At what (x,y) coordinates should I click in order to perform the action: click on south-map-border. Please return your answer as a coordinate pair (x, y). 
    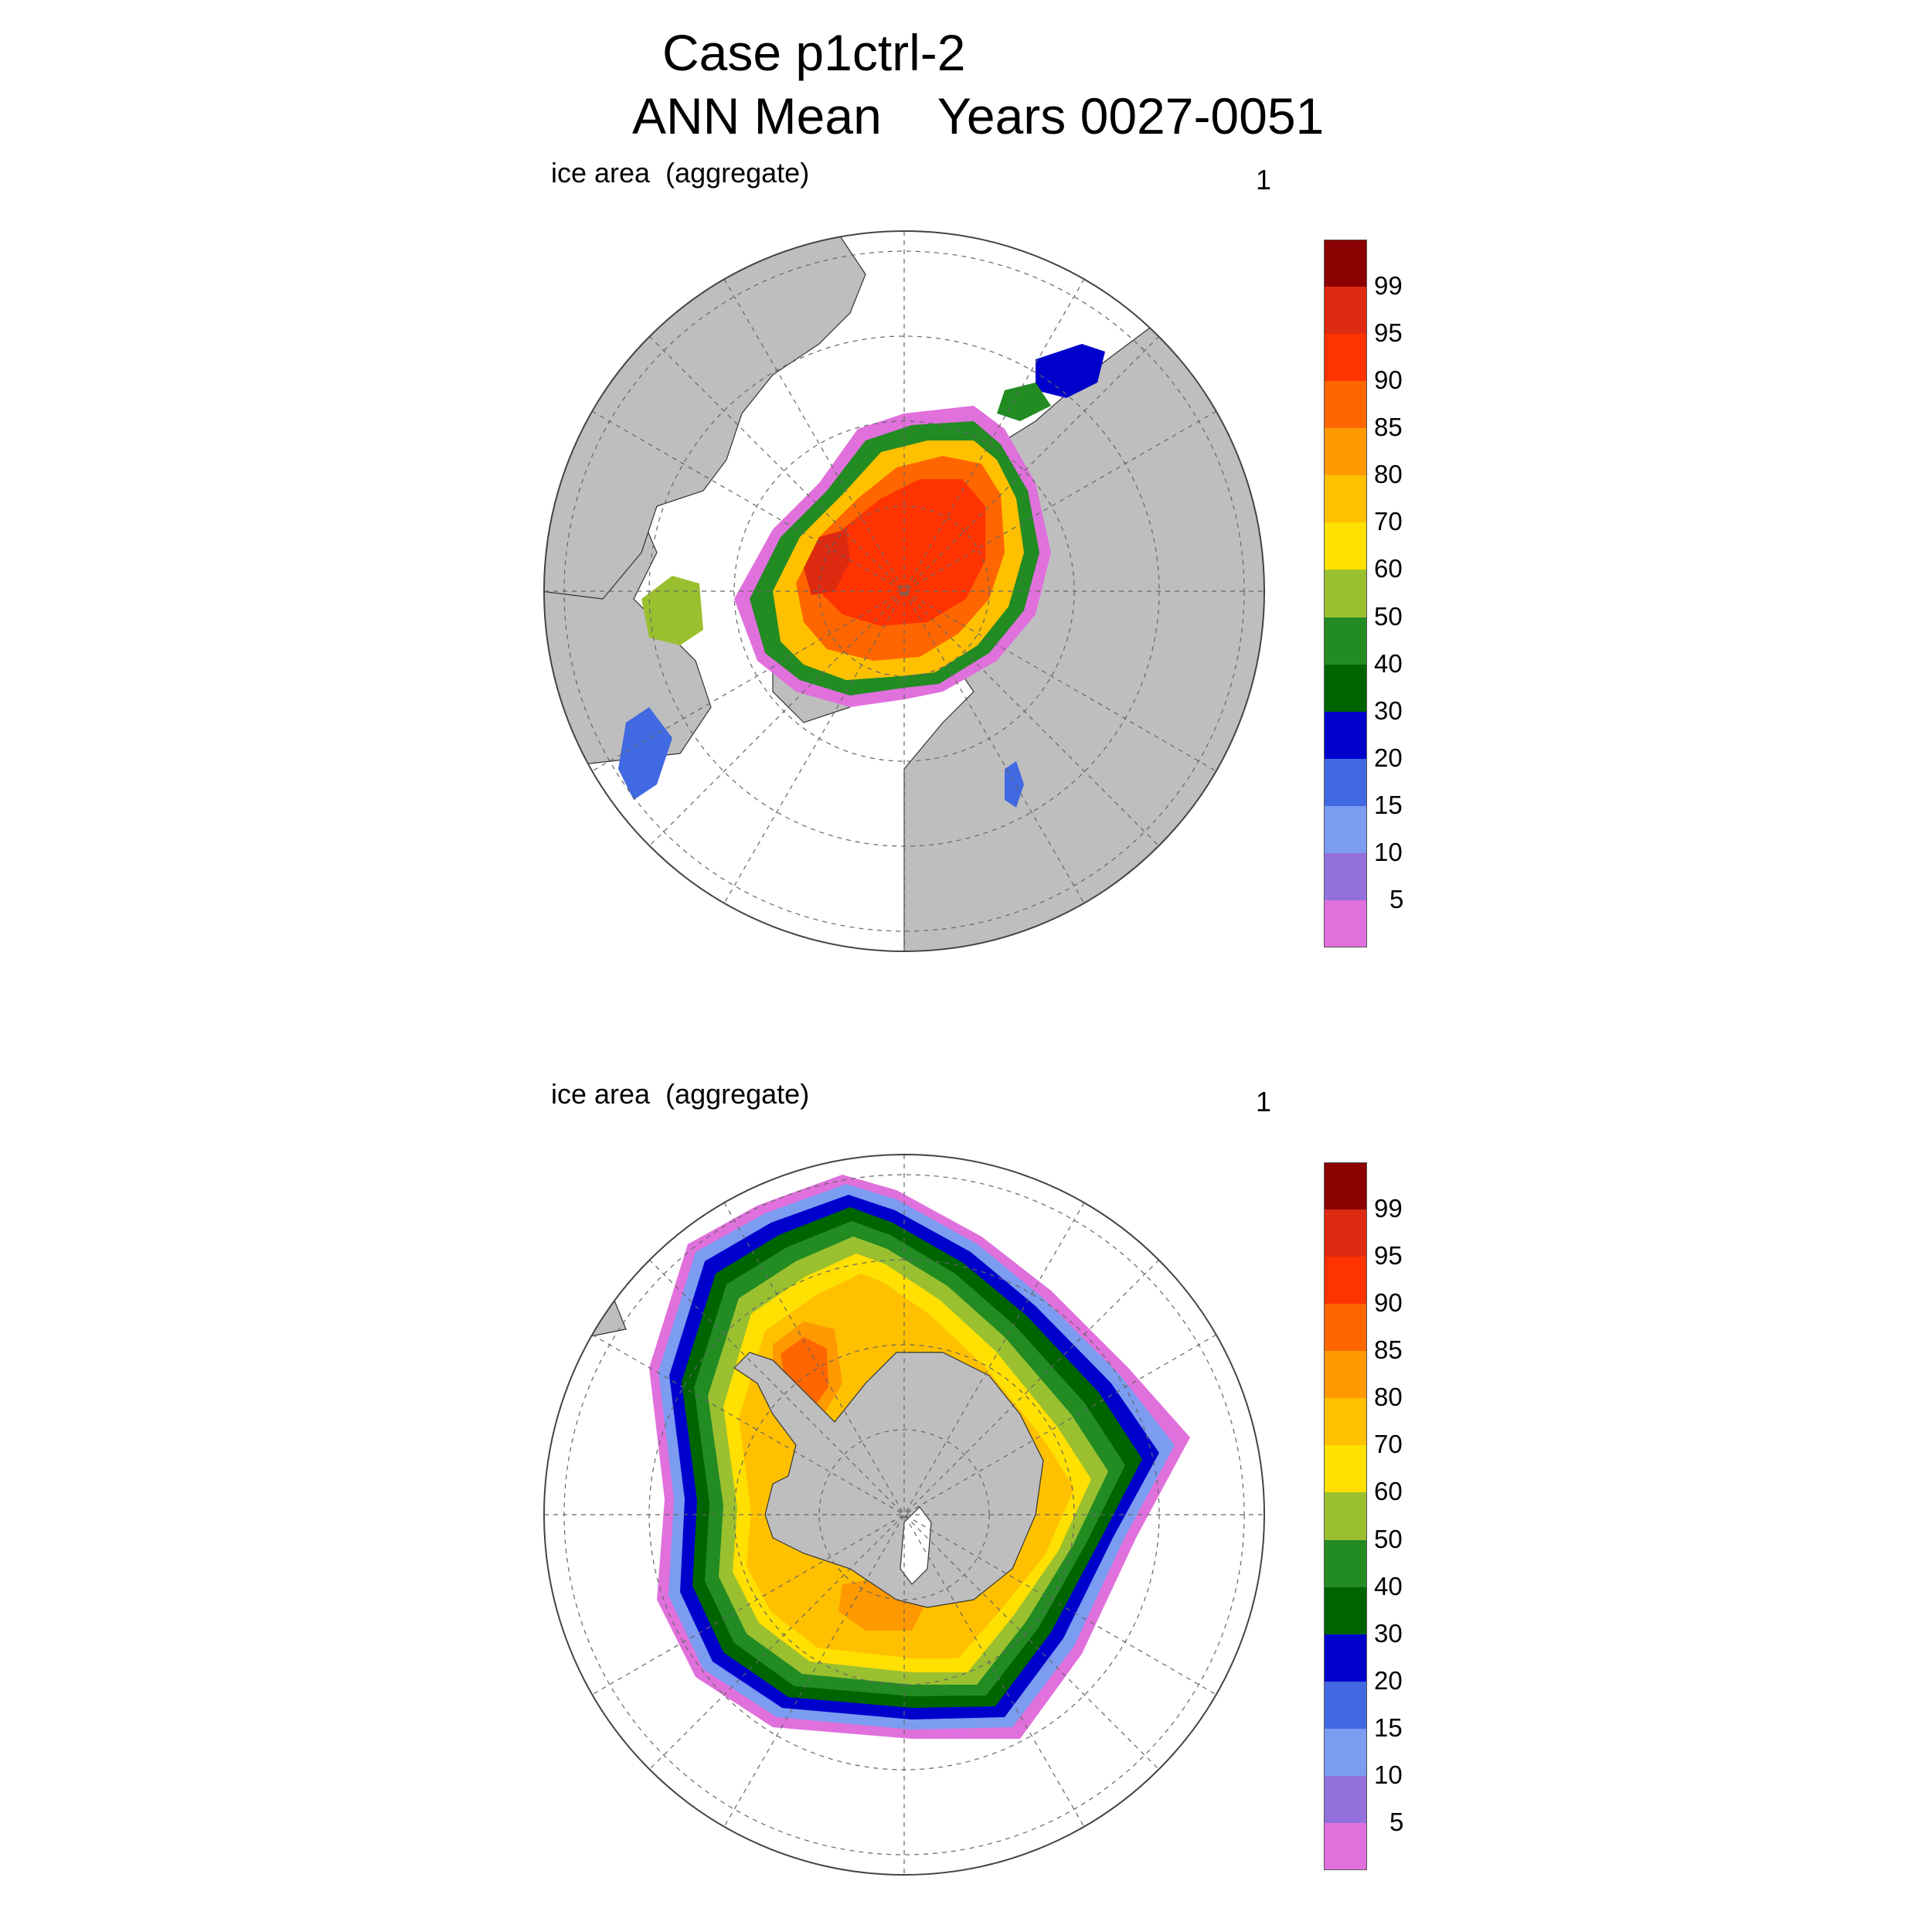
    Looking at the image, I should click on (904, 1515).